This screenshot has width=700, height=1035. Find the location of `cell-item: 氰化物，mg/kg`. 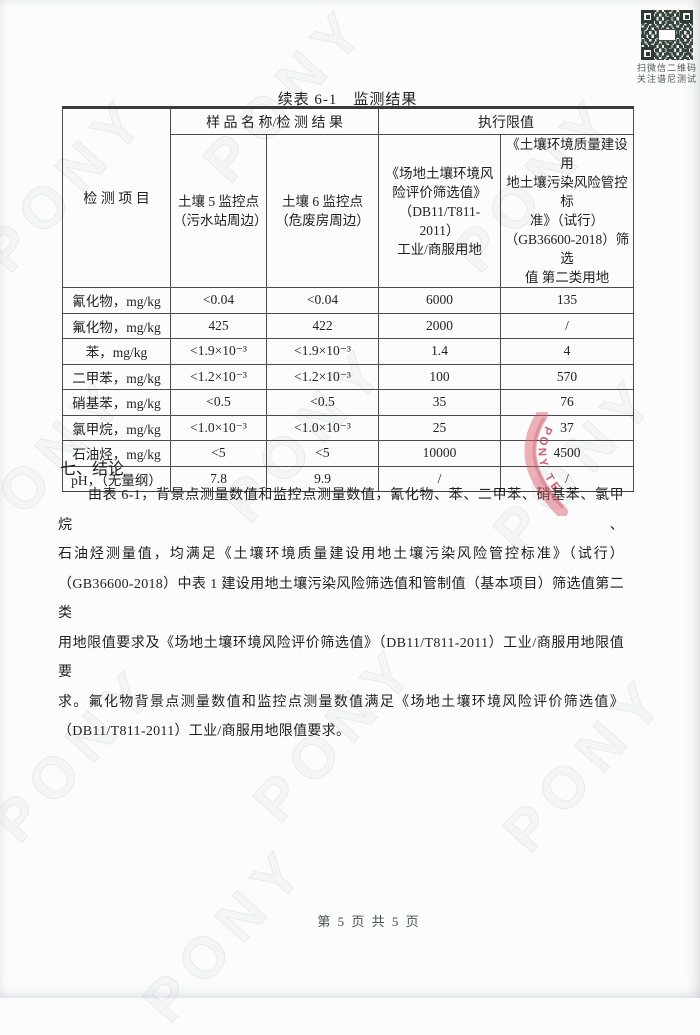

cell-item: 氰化物，mg/kg is located at coordinates (116, 300).